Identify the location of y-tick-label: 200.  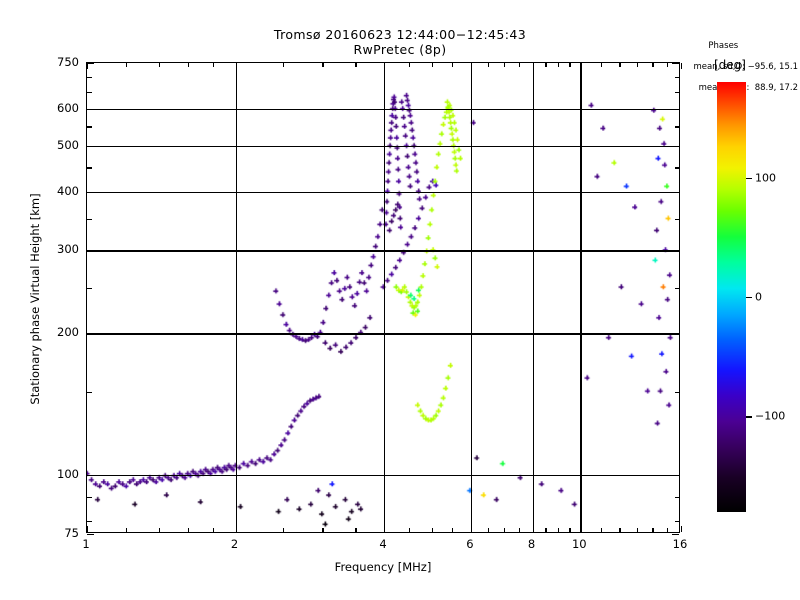
(68, 332).